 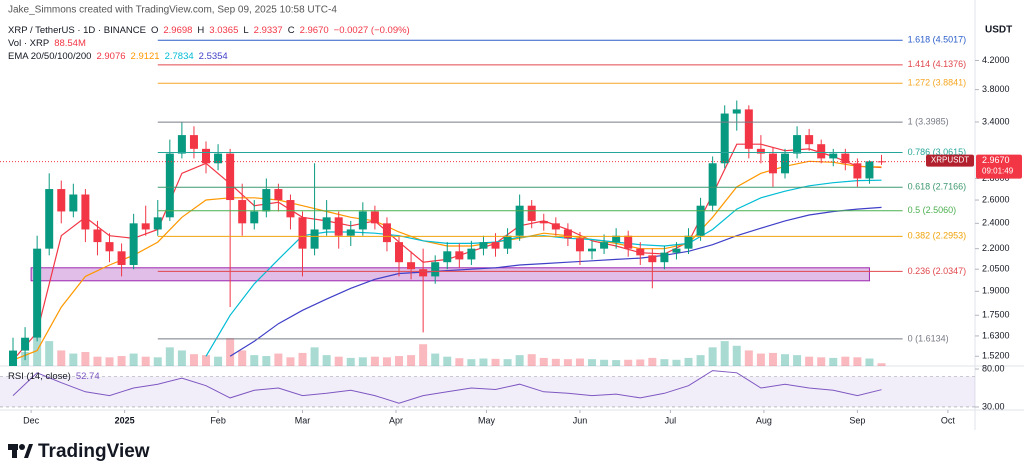 What do you see at coordinates (487, 420) in the screenshot?
I see `x-tick-label: May` at bounding box center [487, 420].